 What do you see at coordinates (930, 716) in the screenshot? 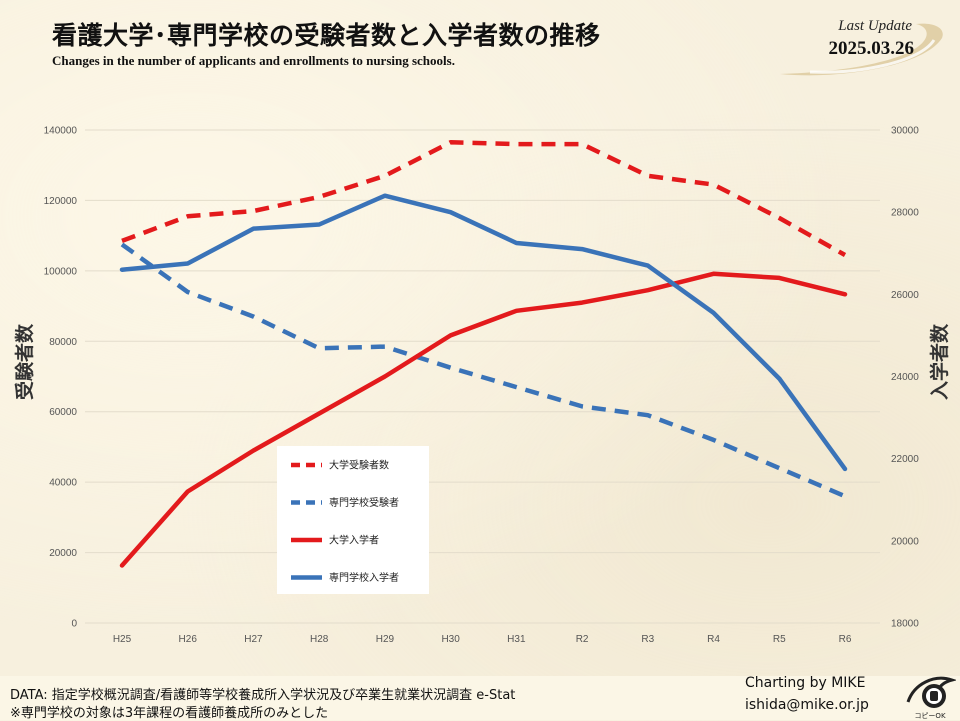
I see `logo-caption: コピーOK` at bounding box center [930, 716].